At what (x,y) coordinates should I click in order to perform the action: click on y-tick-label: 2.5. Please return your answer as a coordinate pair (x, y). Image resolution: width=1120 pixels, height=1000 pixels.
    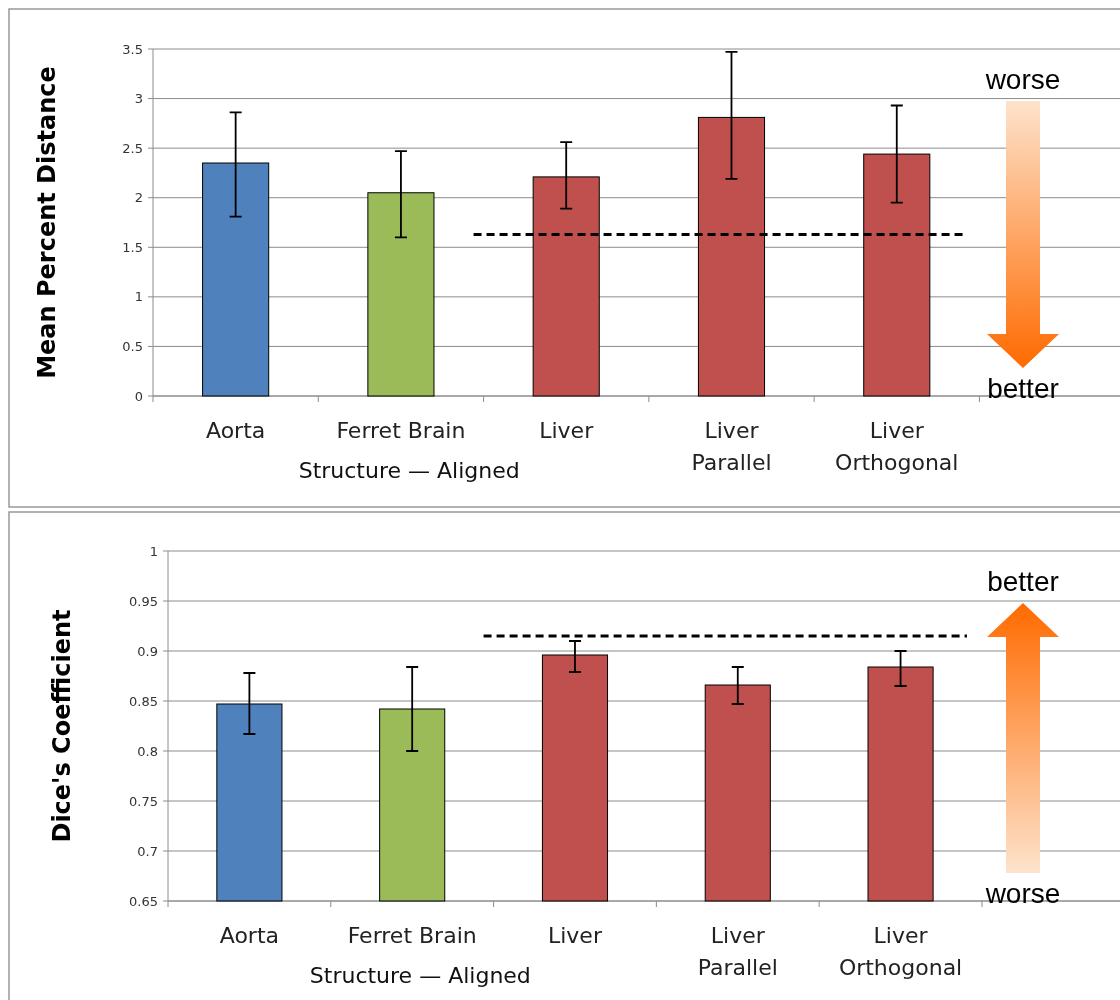
    Looking at the image, I should click on (132, 148).